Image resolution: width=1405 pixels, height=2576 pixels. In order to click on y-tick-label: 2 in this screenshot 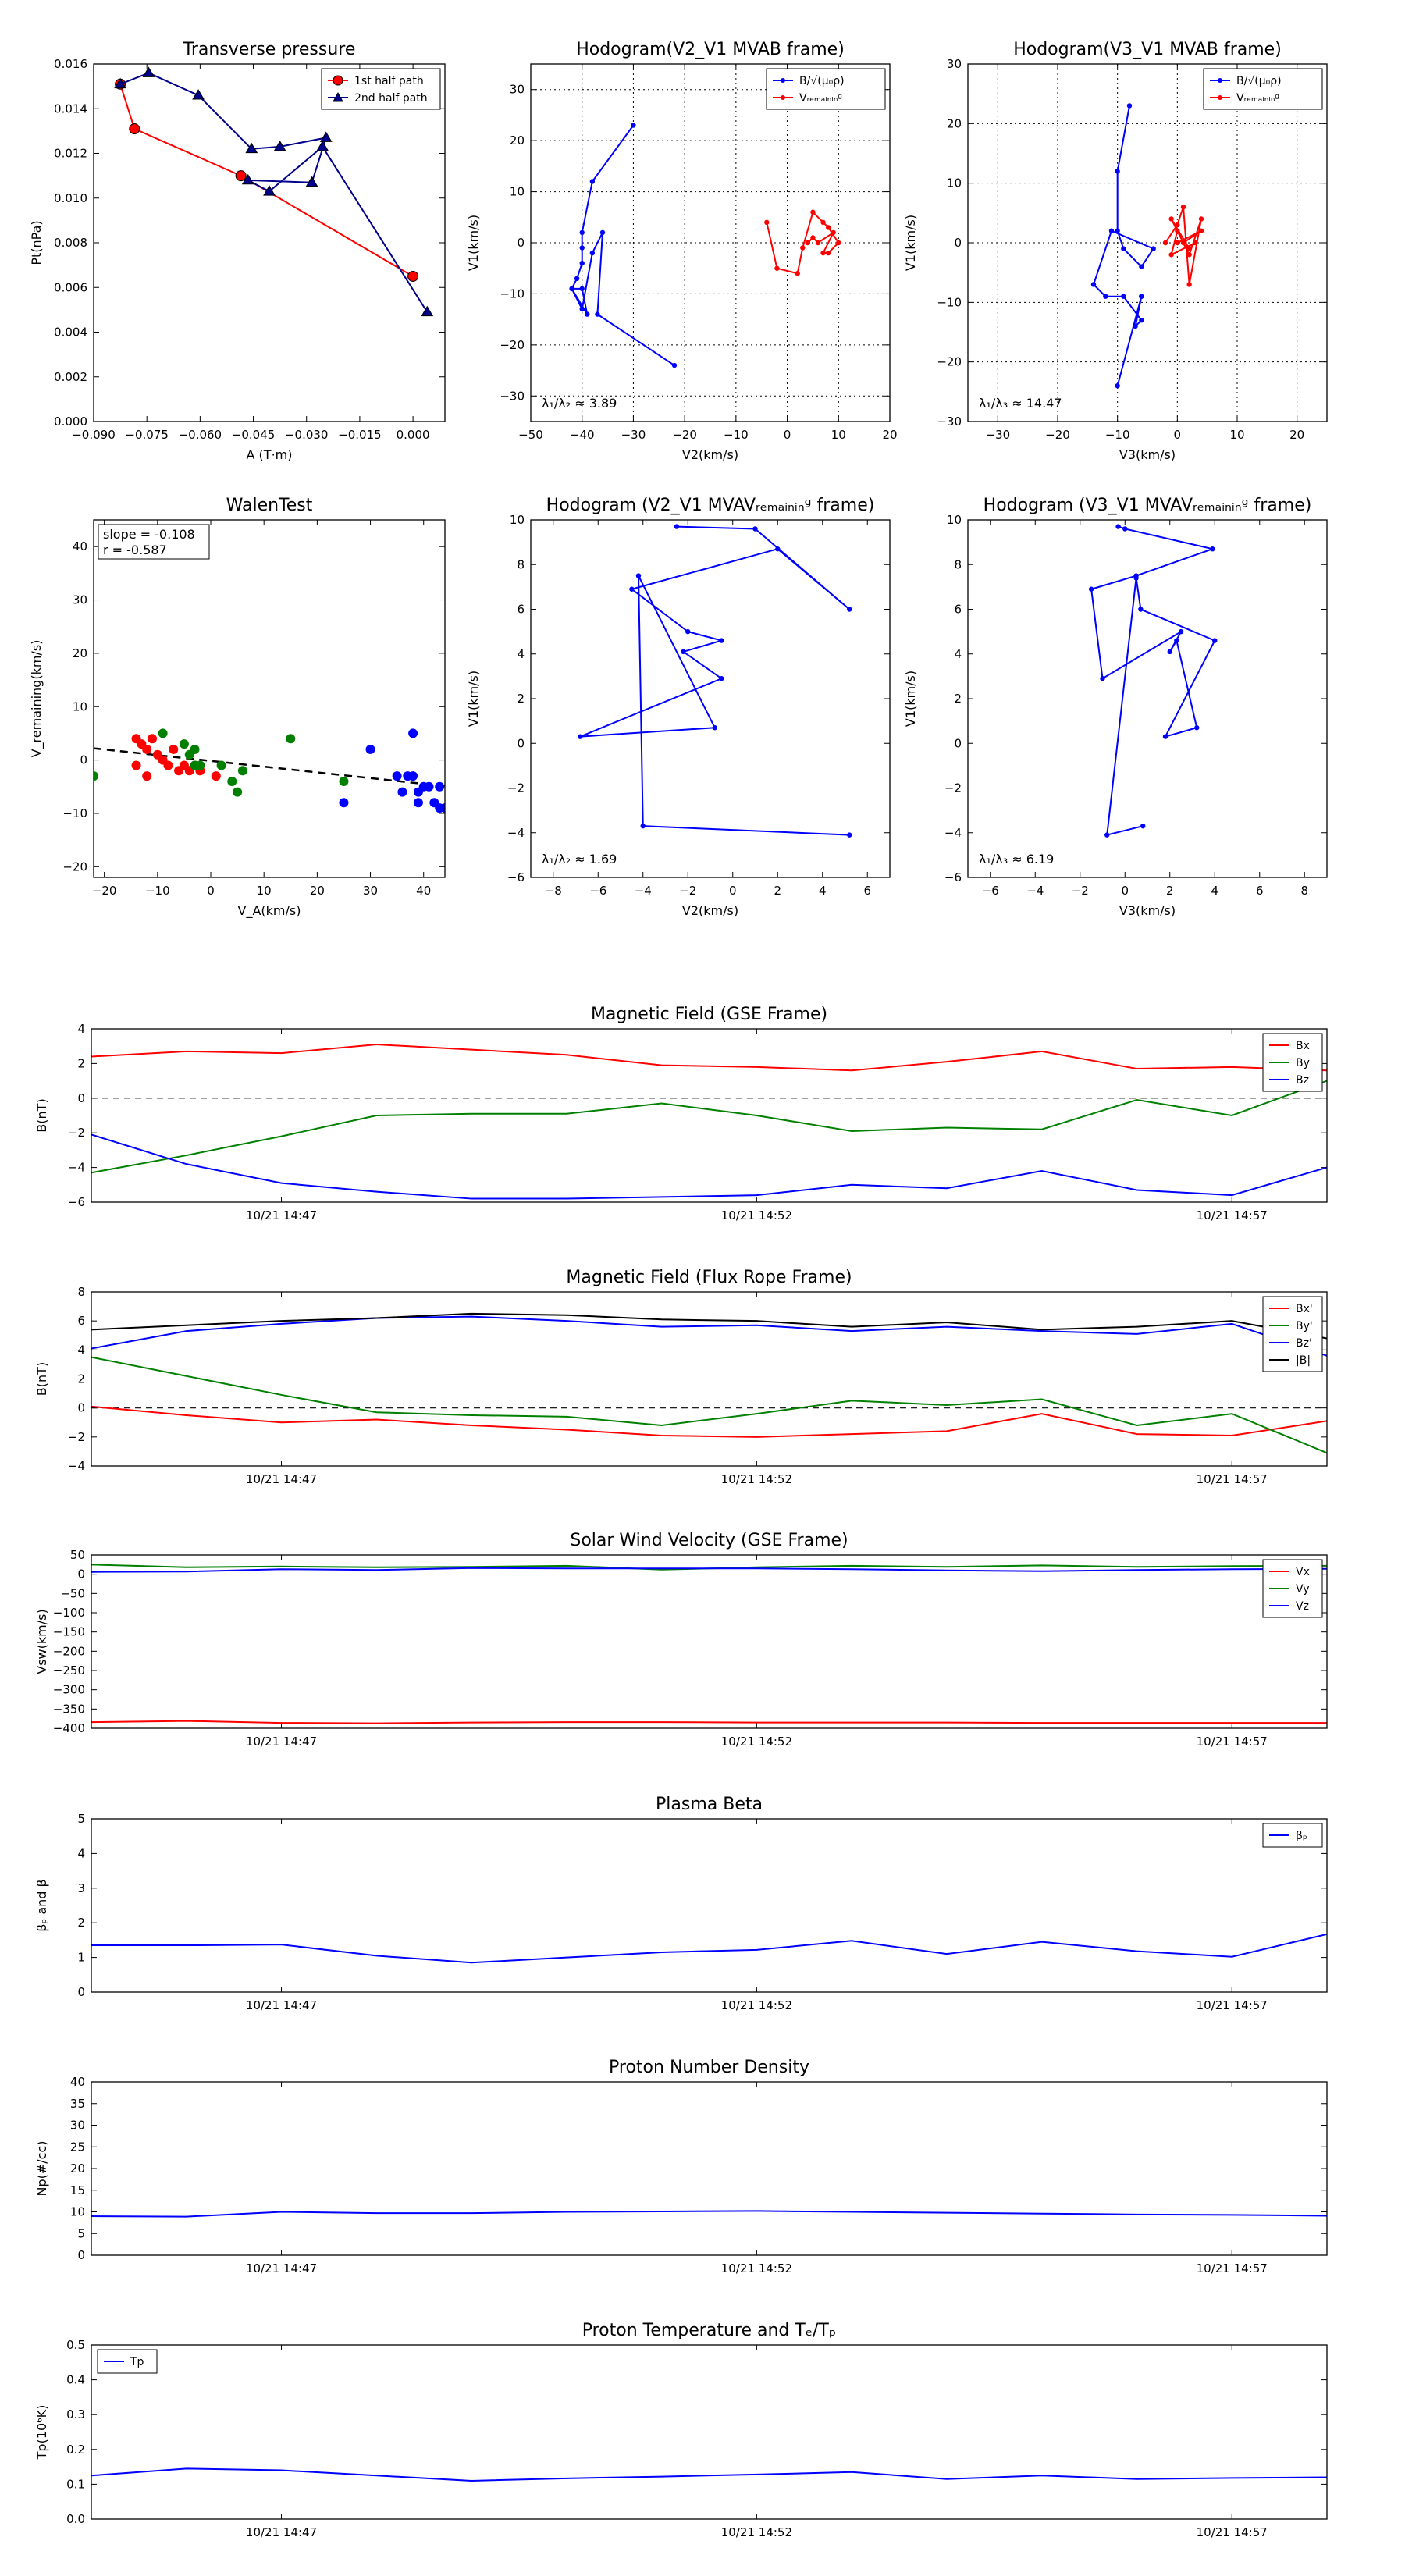, I will do `click(81, 1379)`.